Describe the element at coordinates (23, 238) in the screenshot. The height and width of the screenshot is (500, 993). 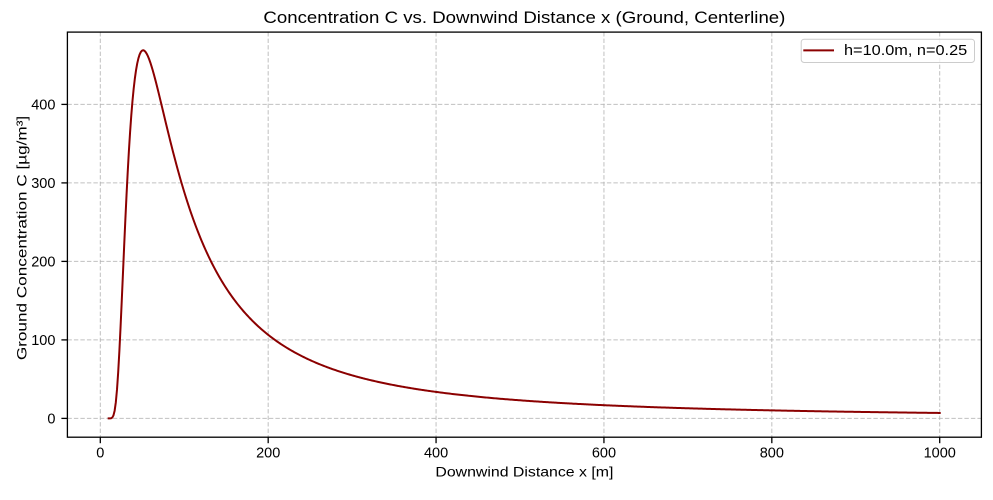
I see `svg-text: Ground Concentration C [µg/m³]` at that location.